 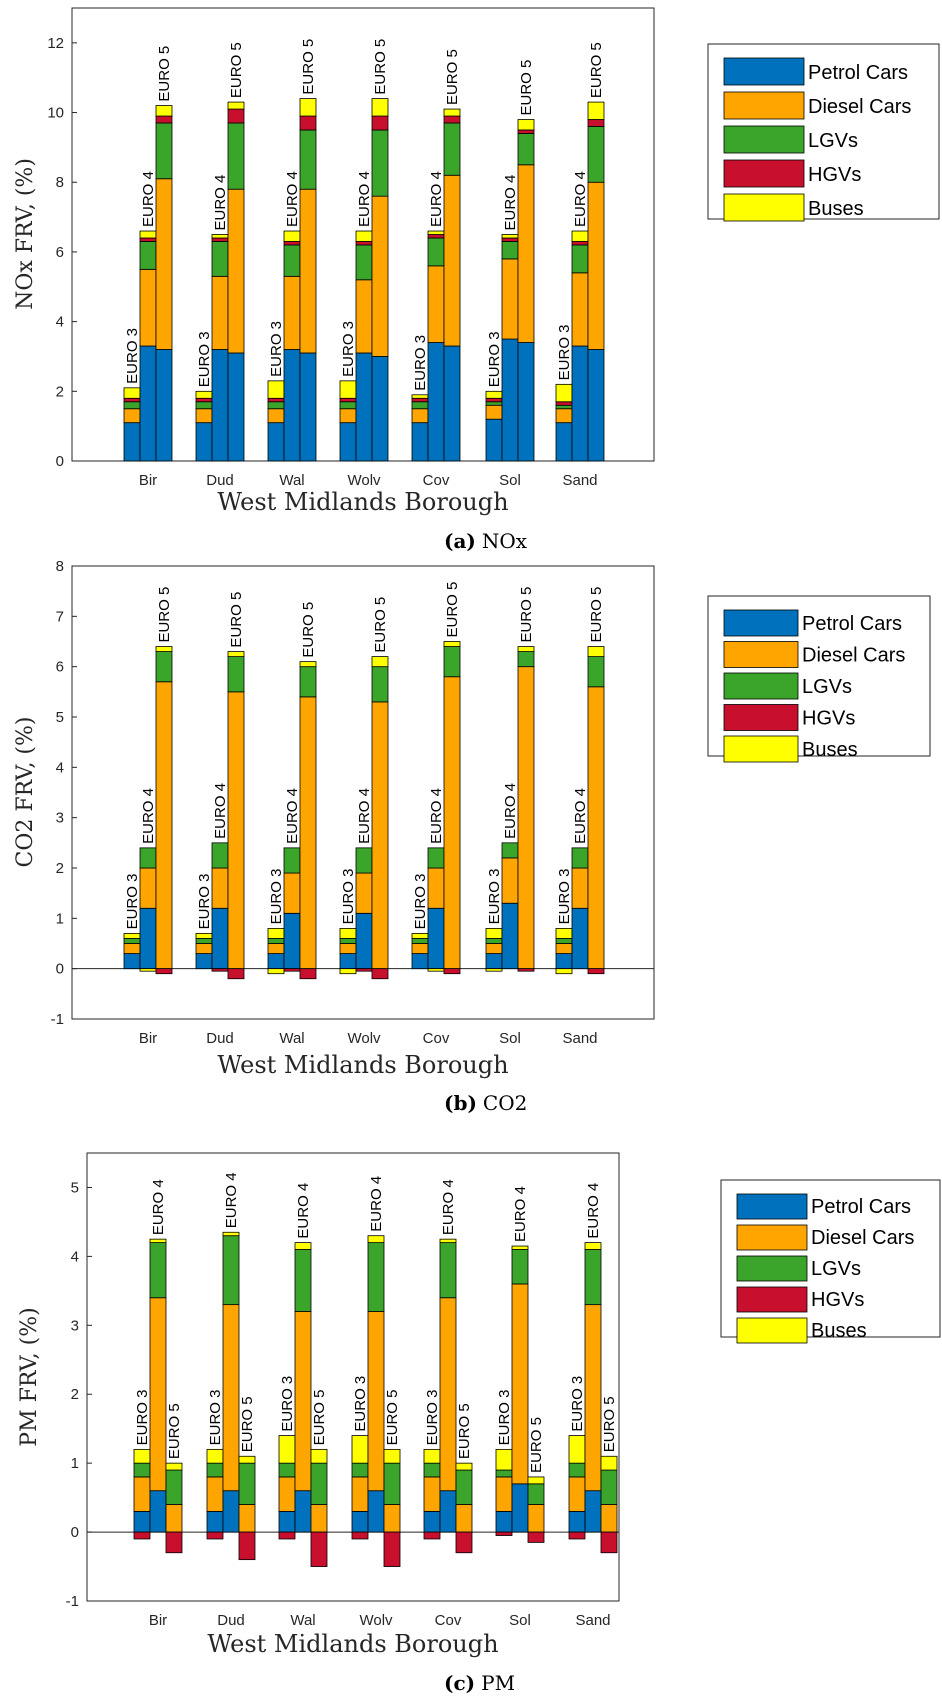 What do you see at coordinates (827, 687) in the screenshot?
I see `legend-label: LGVs` at bounding box center [827, 687].